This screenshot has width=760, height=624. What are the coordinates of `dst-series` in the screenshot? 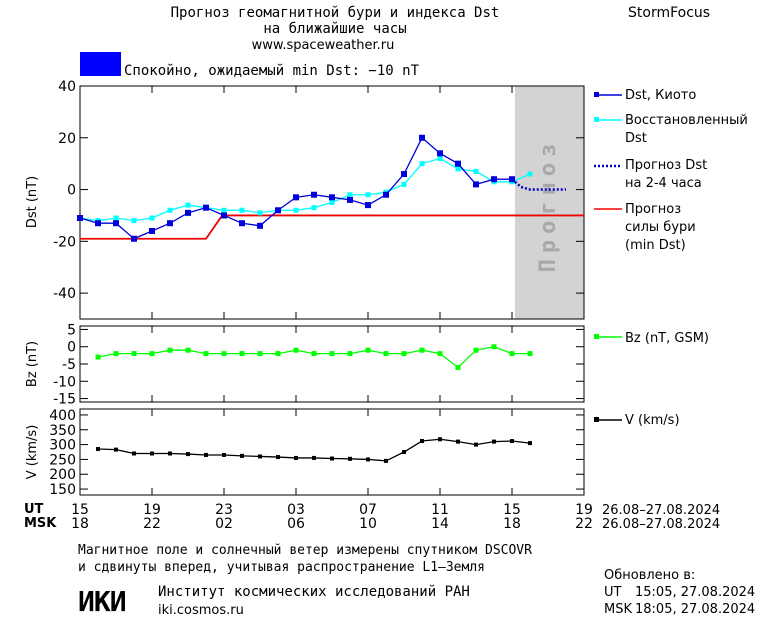 It's located at (330, 188).